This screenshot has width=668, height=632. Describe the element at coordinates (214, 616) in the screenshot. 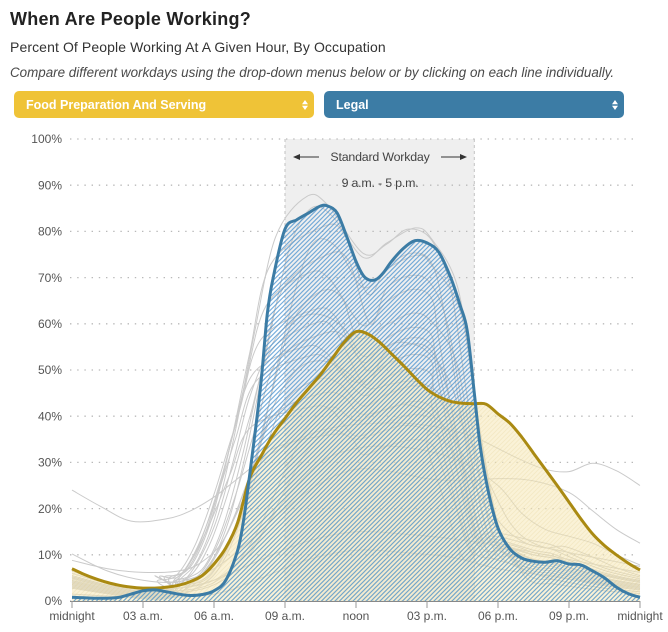

I see `svg-text: 06 a.m.` at that location.